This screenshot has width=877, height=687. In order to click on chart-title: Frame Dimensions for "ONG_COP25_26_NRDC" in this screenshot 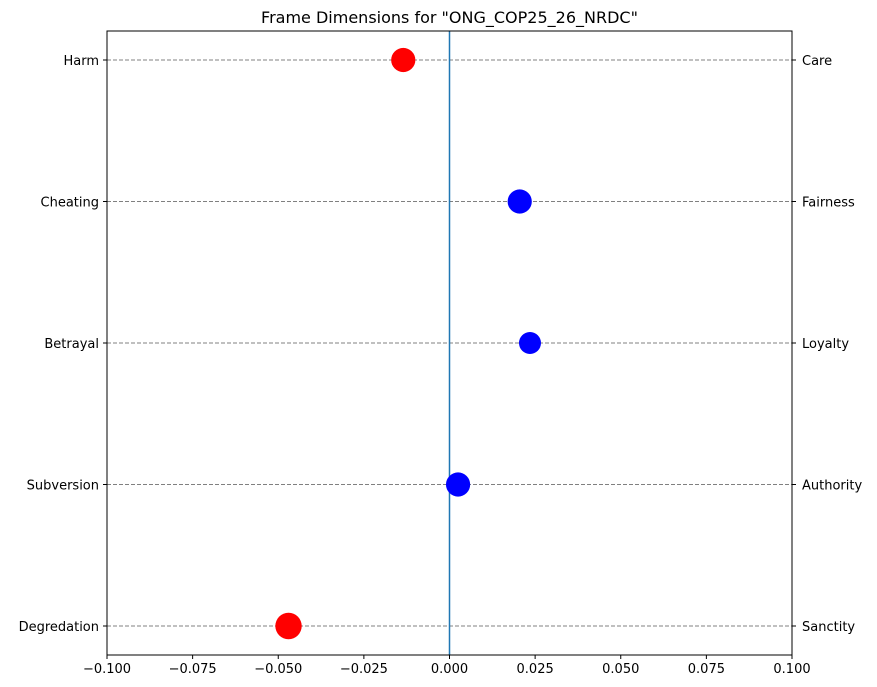, I will do `click(449, 18)`.